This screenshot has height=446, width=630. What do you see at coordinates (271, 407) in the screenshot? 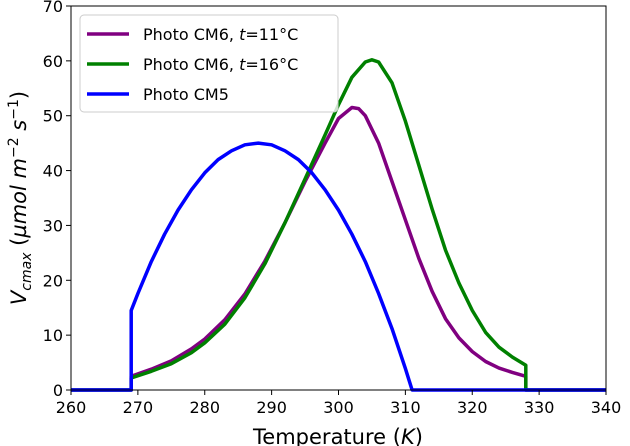
I see `x-tick-label: 290` at bounding box center [271, 407].